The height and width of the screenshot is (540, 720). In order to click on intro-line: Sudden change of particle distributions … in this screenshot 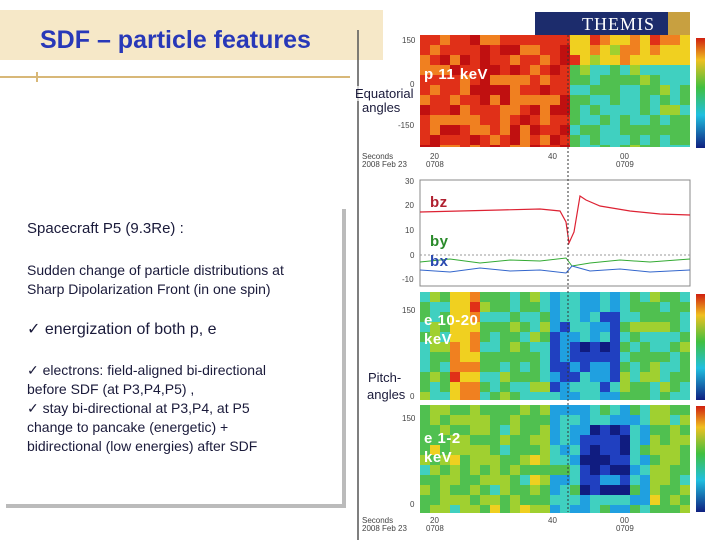, I will do `click(155, 270)`.